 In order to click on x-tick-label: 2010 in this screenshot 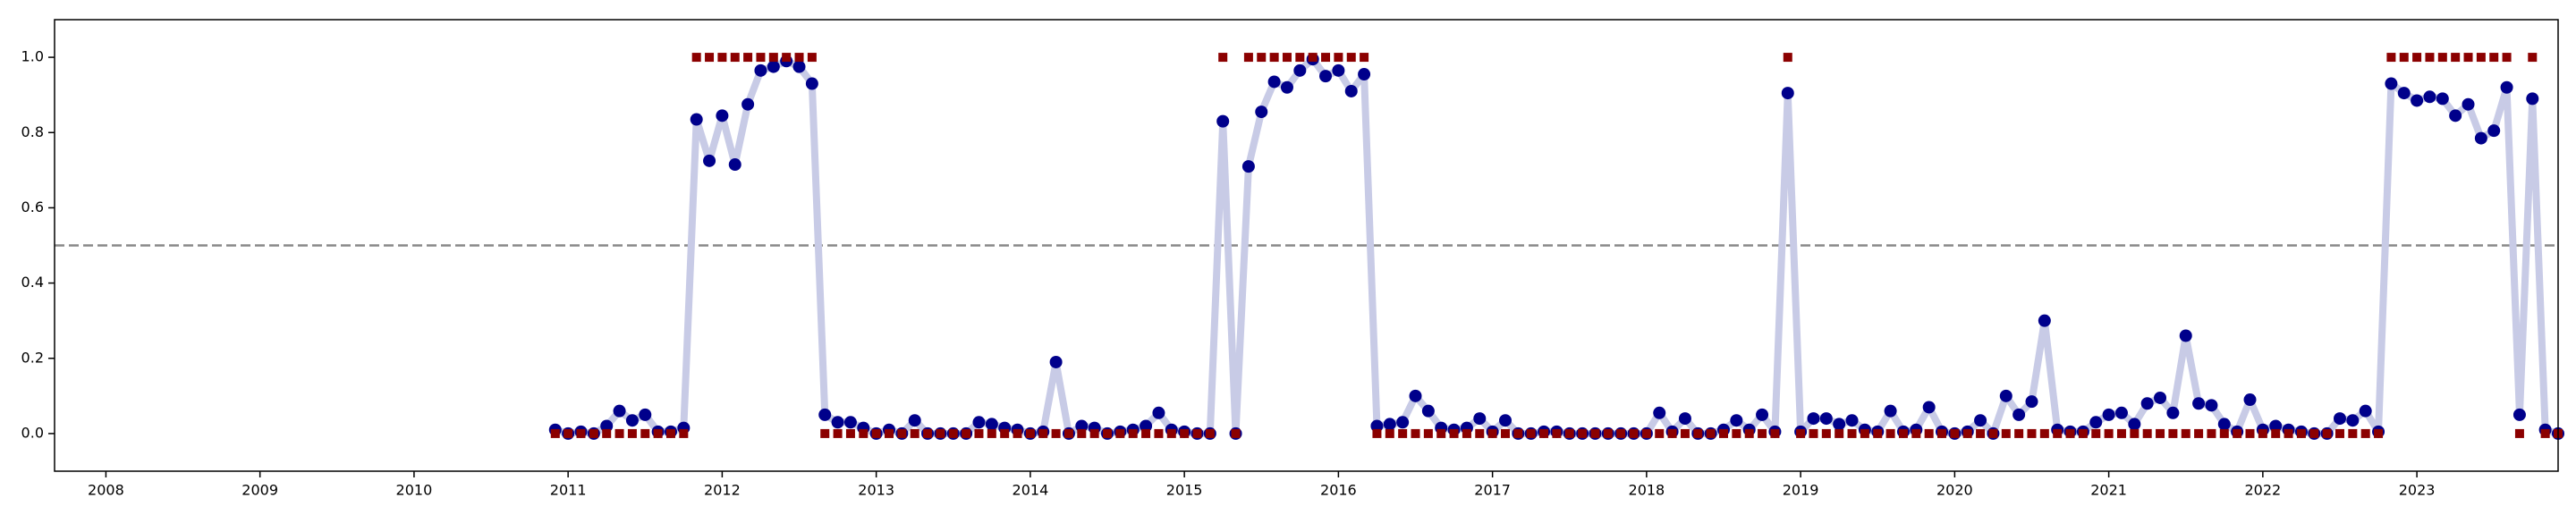, I will do `click(414, 490)`.